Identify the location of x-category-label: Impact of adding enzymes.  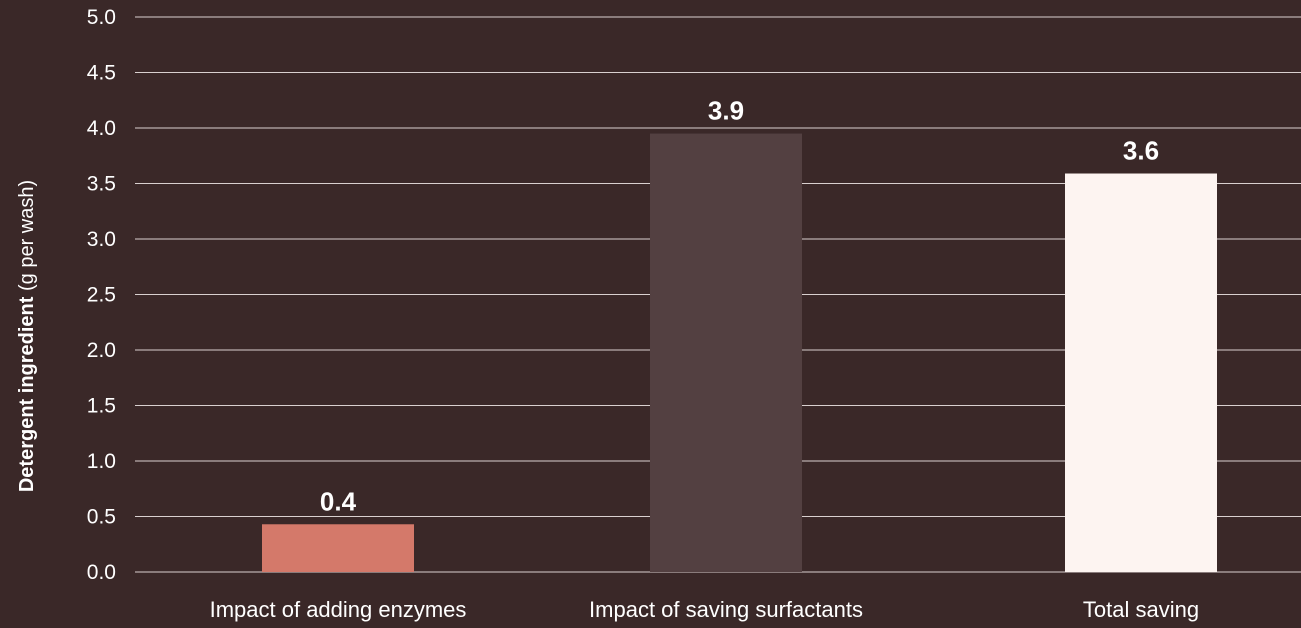
(338, 609).